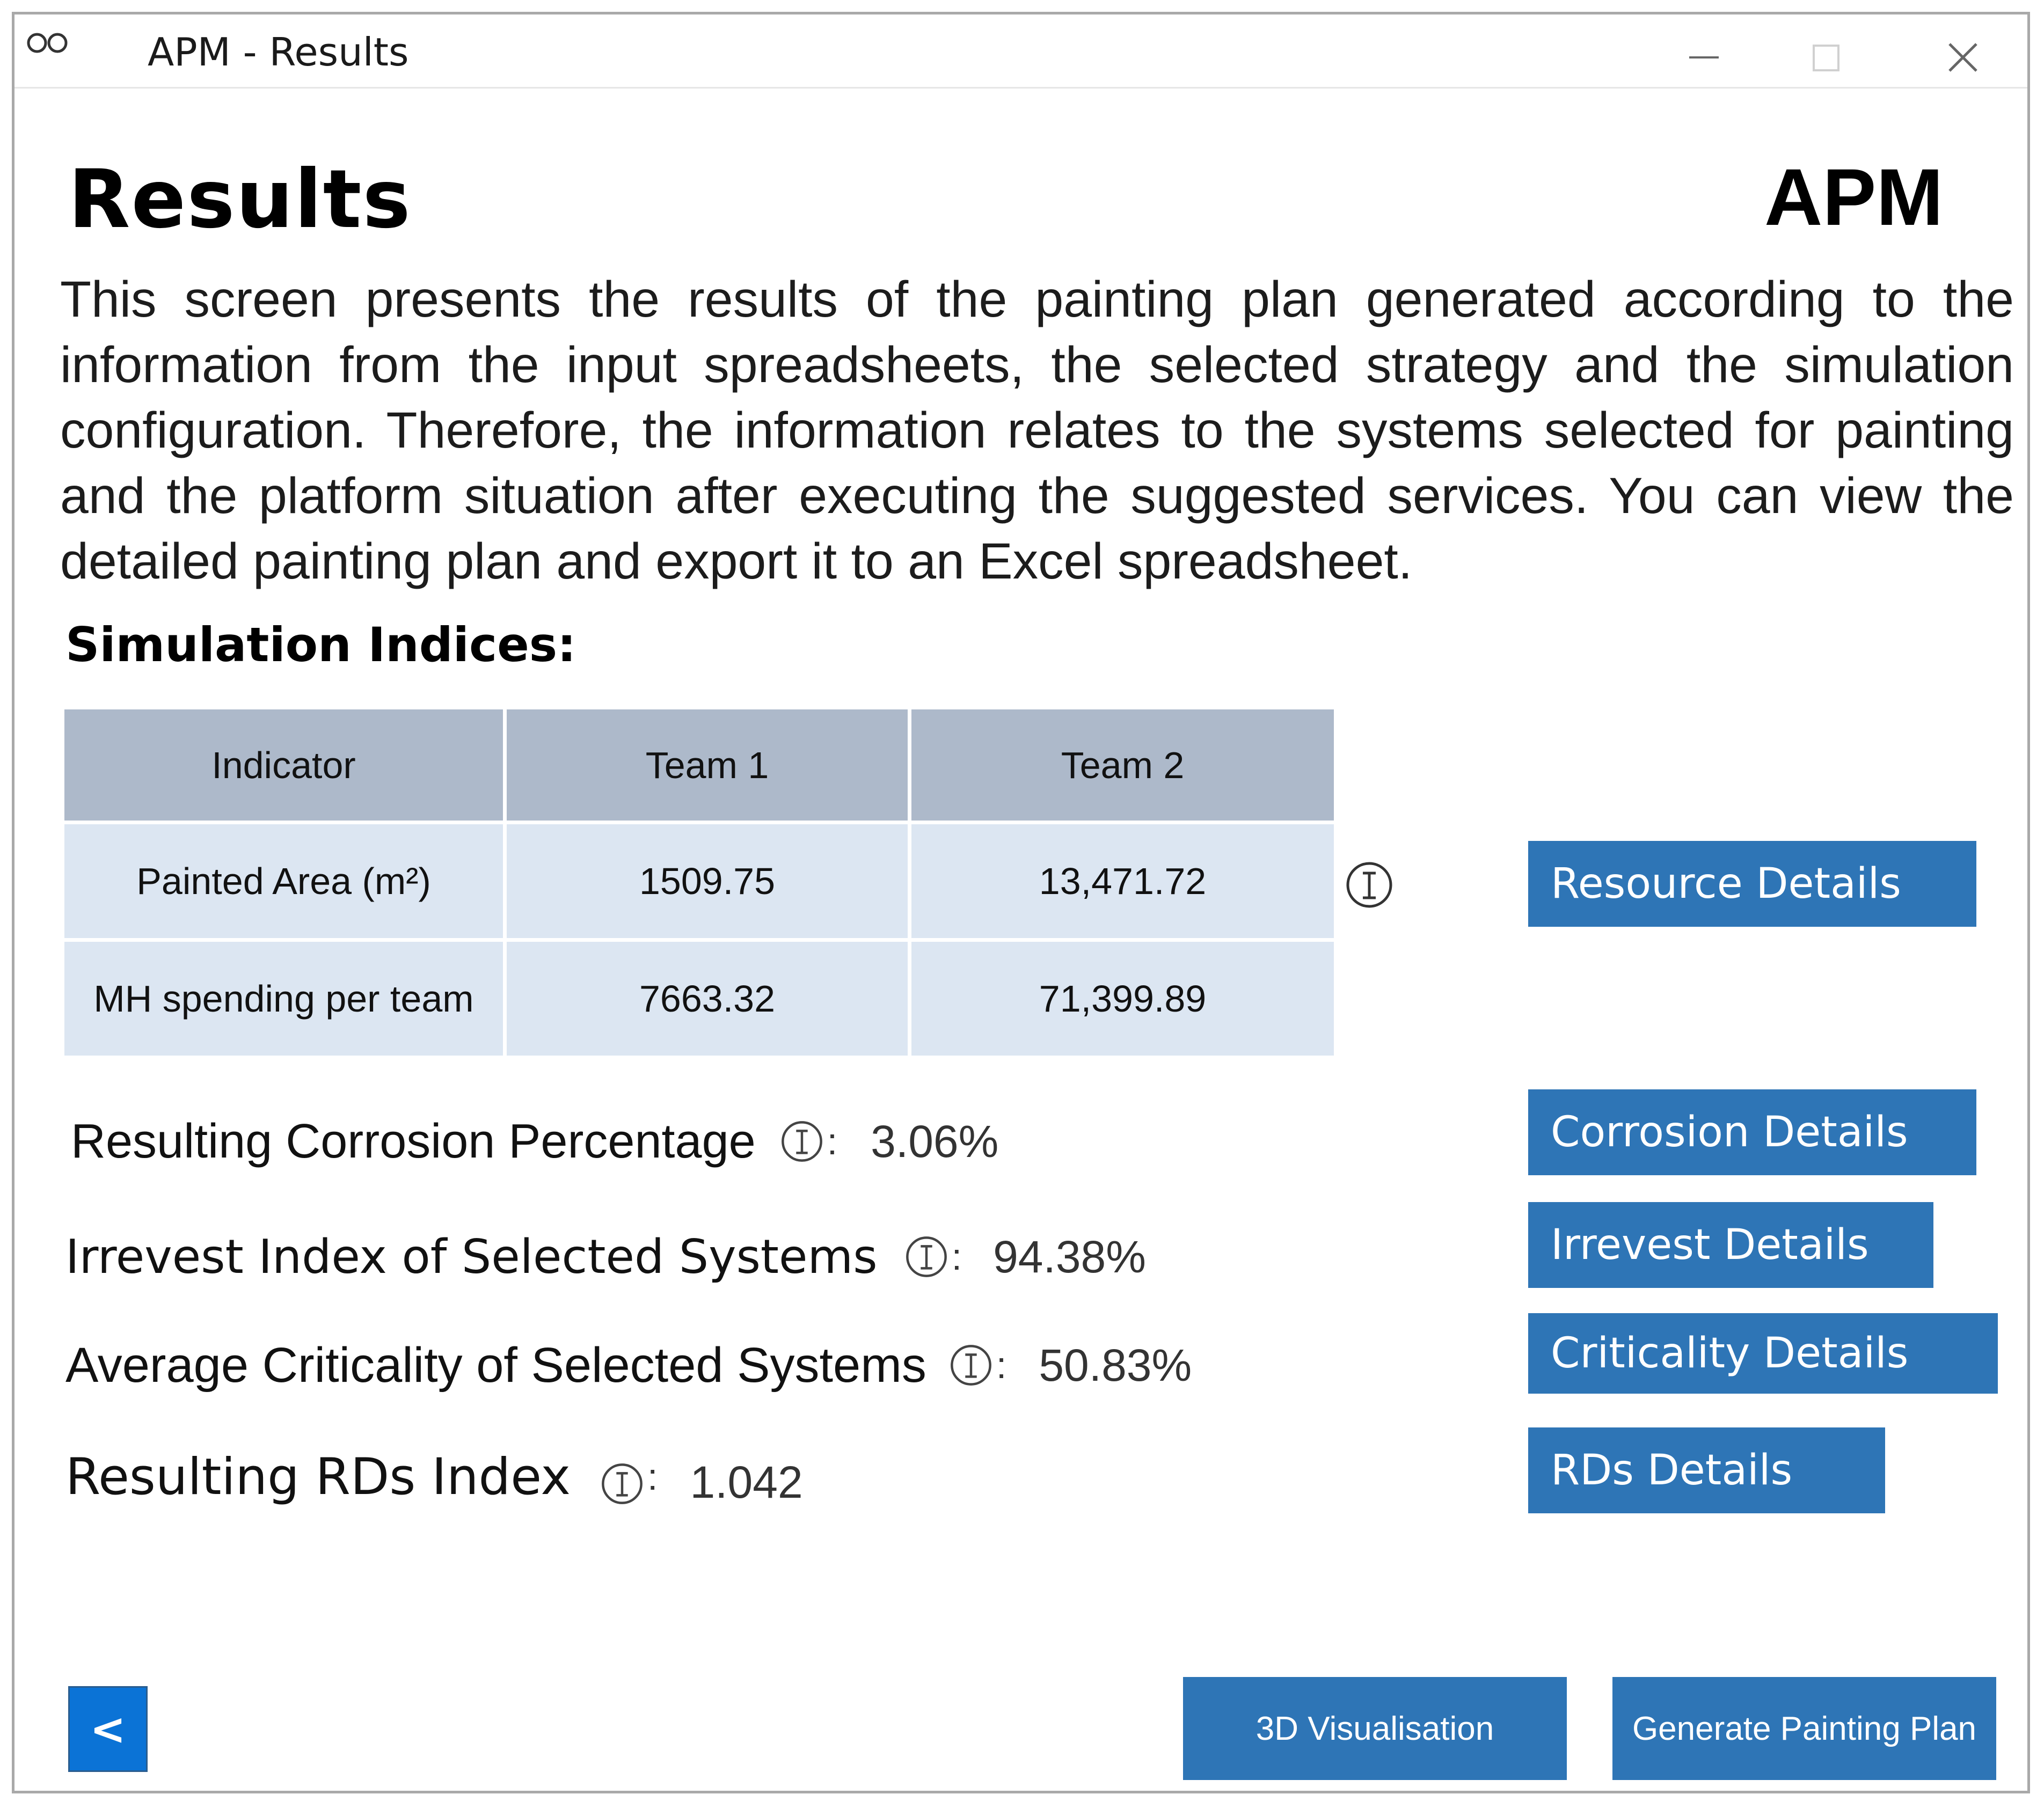  Describe the element at coordinates (746, 1481) in the screenshot. I see `metric-value: 1.042` at that location.